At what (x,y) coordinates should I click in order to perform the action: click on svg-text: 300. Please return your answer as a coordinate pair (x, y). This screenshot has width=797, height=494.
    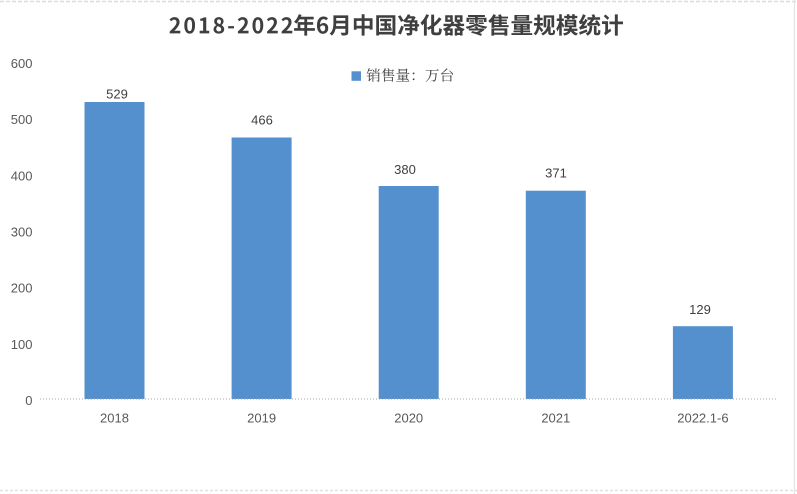
    Looking at the image, I should click on (22, 232).